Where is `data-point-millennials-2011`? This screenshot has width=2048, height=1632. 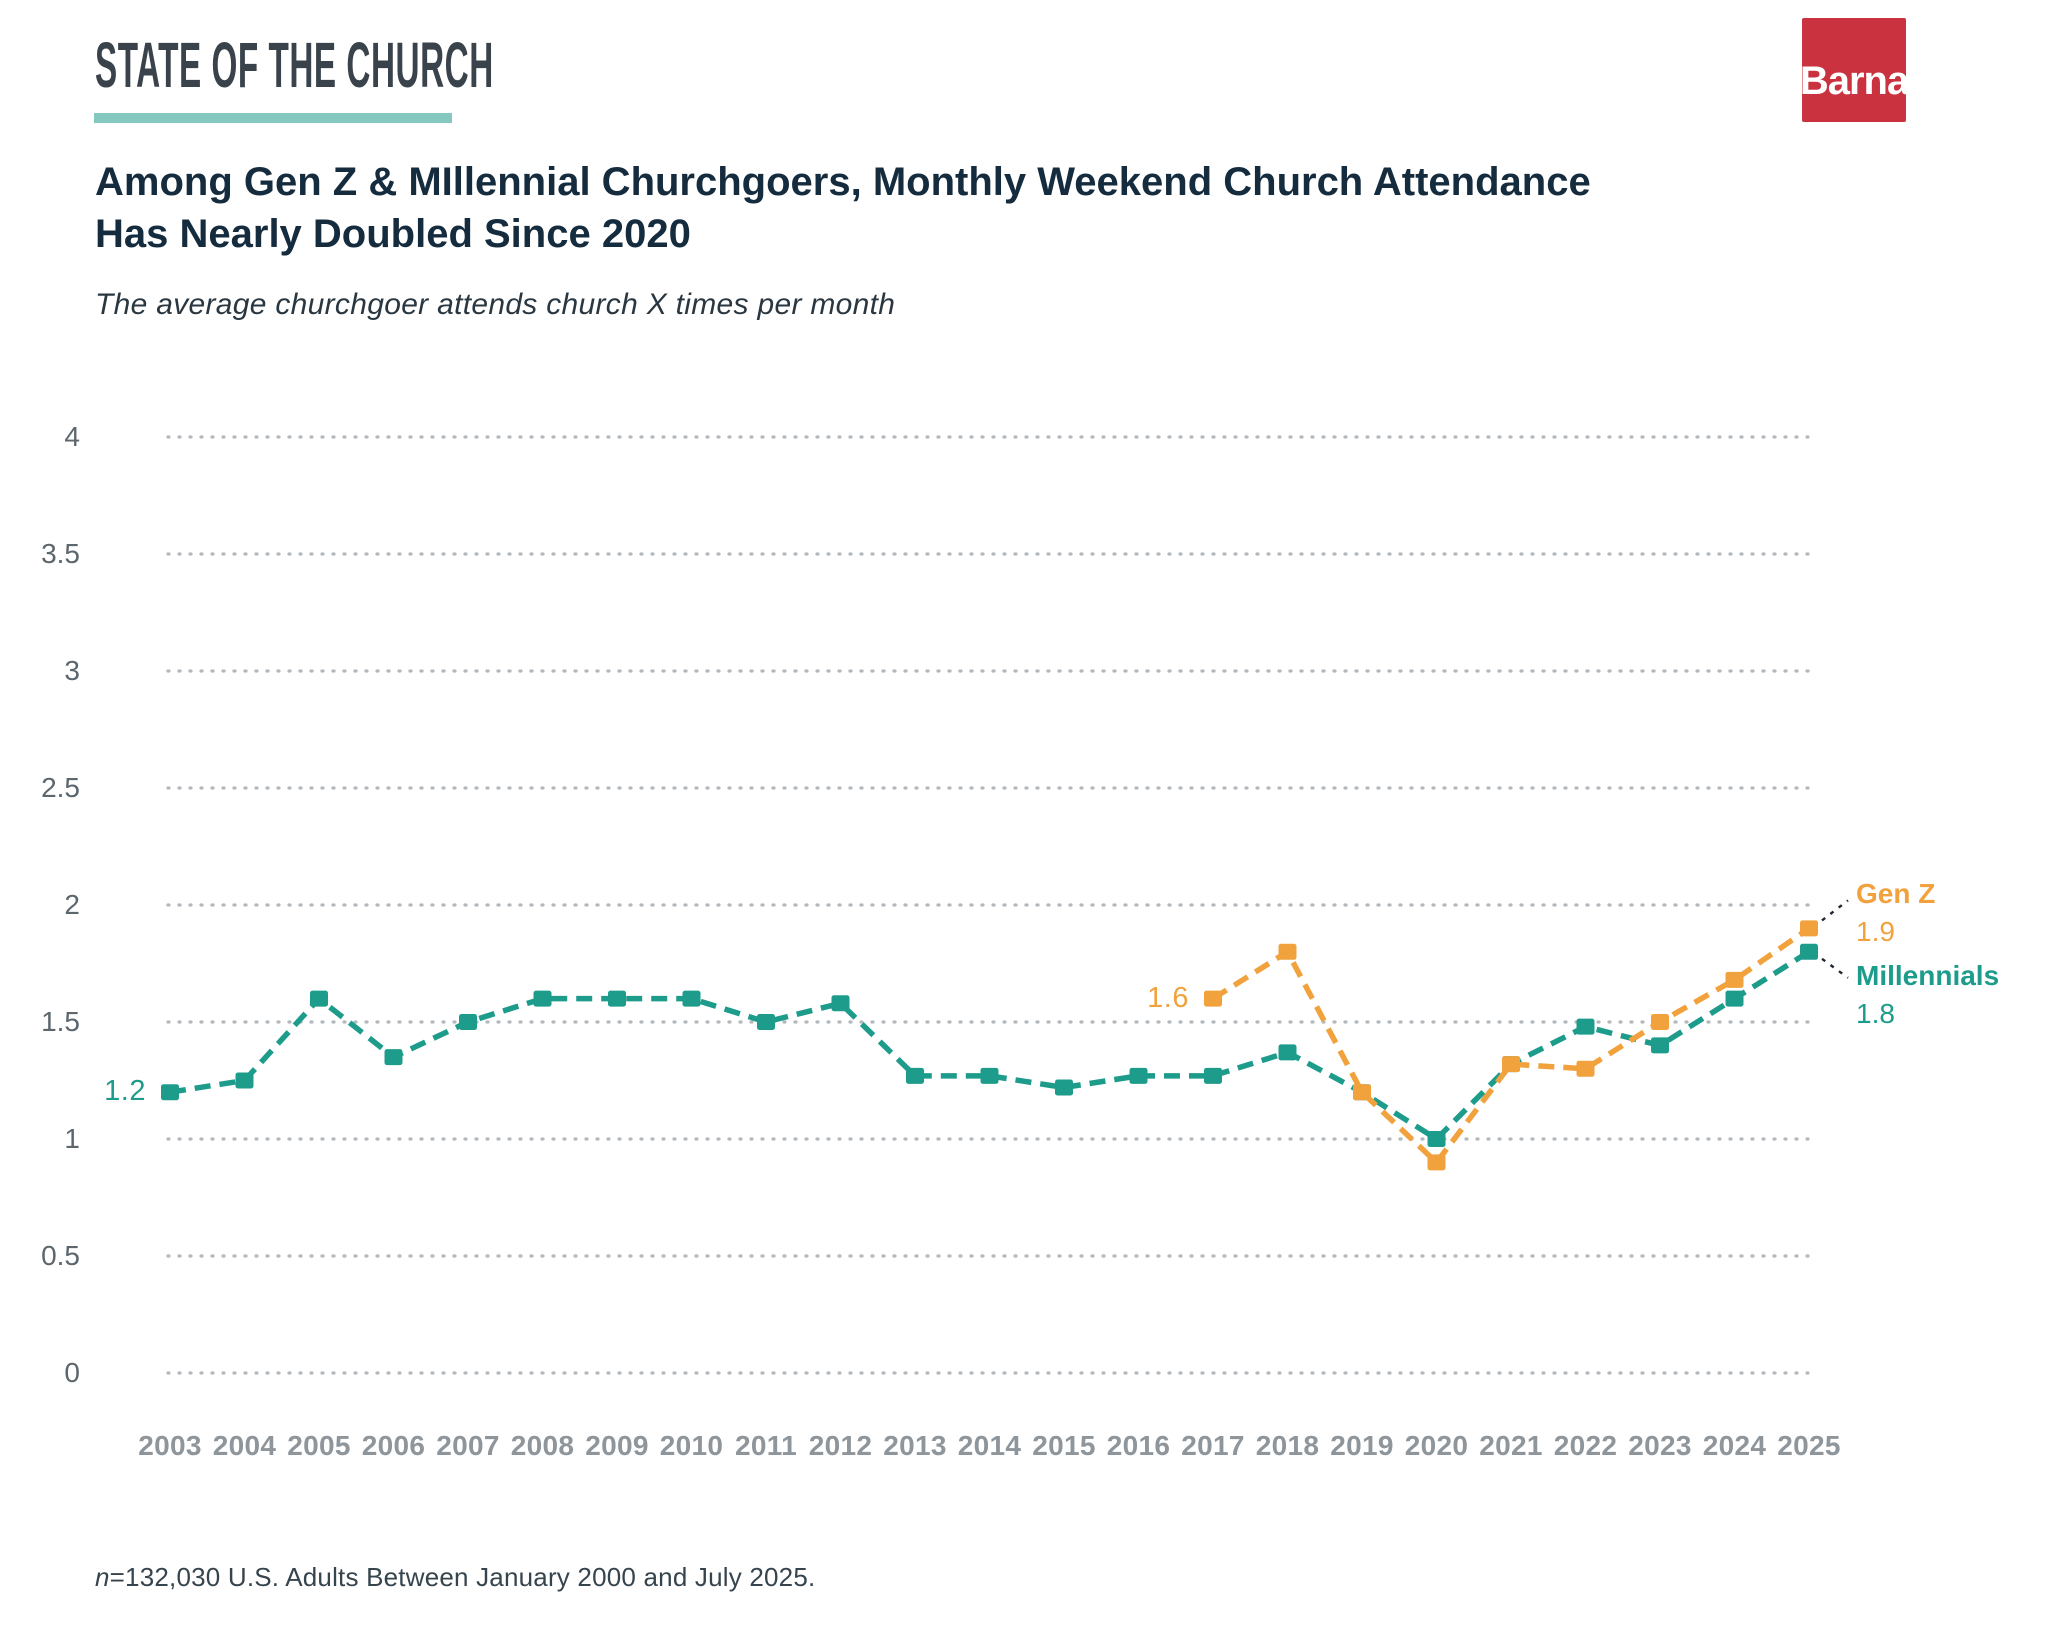
data-point-millennials-2011 is located at coordinates (766, 1022).